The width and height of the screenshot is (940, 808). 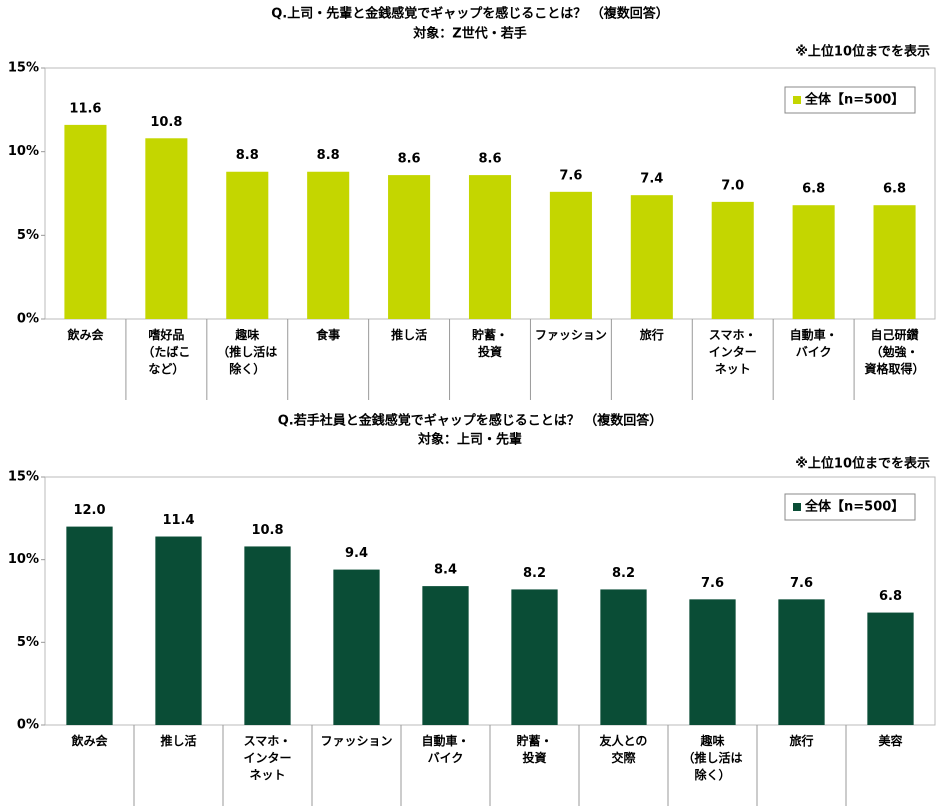 What do you see at coordinates (328, 335) in the screenshot?
I see `x-tick-label: 食事` at bounding box center [328, 335].